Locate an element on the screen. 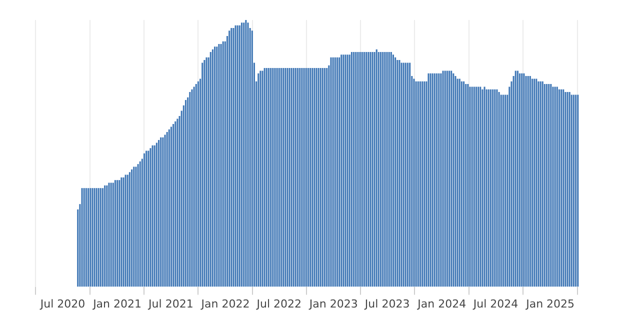 This screenshot has width=625, height=322. x-tick-label: Jul 2021 is located at coordinates (171, 303).